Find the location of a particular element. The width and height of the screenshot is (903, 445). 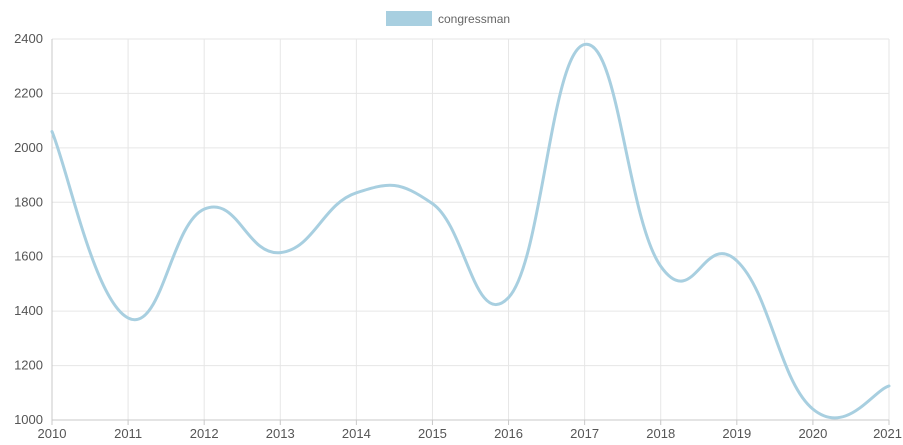

x-tick-label: 2010 is located at coordinates (52, 433).